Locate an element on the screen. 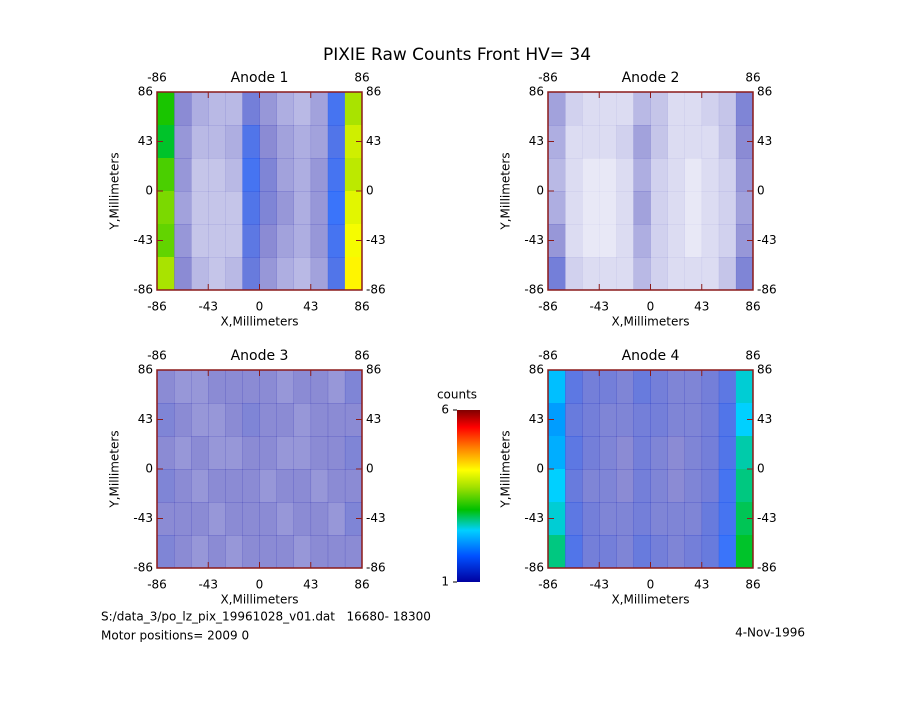 This screenshot has height=705, width=913. x2-tick-label: 86 is located at coordinates (752, 78).